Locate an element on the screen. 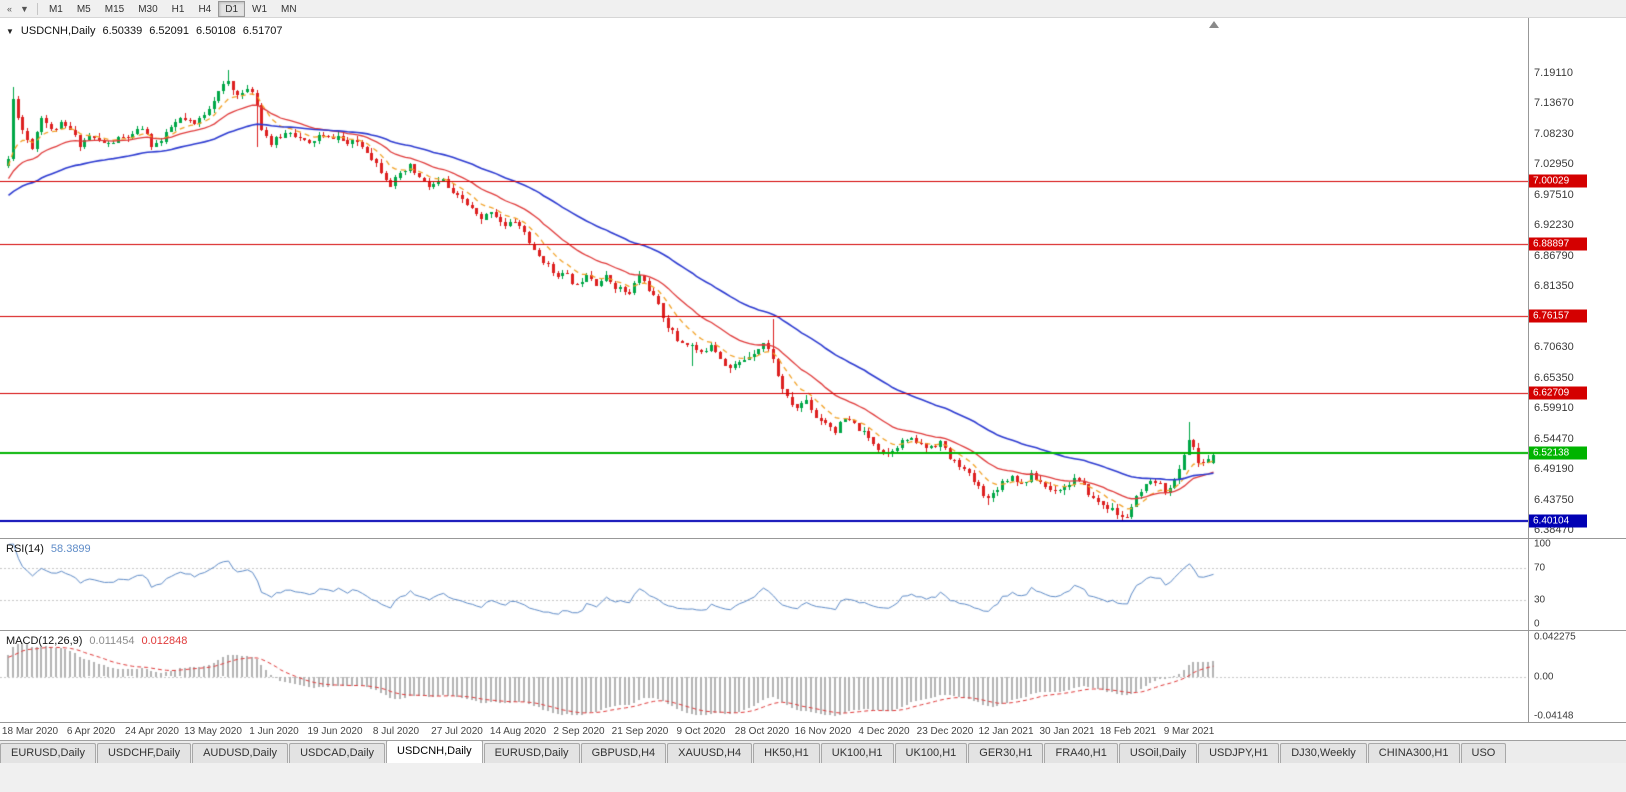 The width and height of the screenshot is (1626, 792). date-label: 16 Nov 2020 is located at coordinates (823, 731).